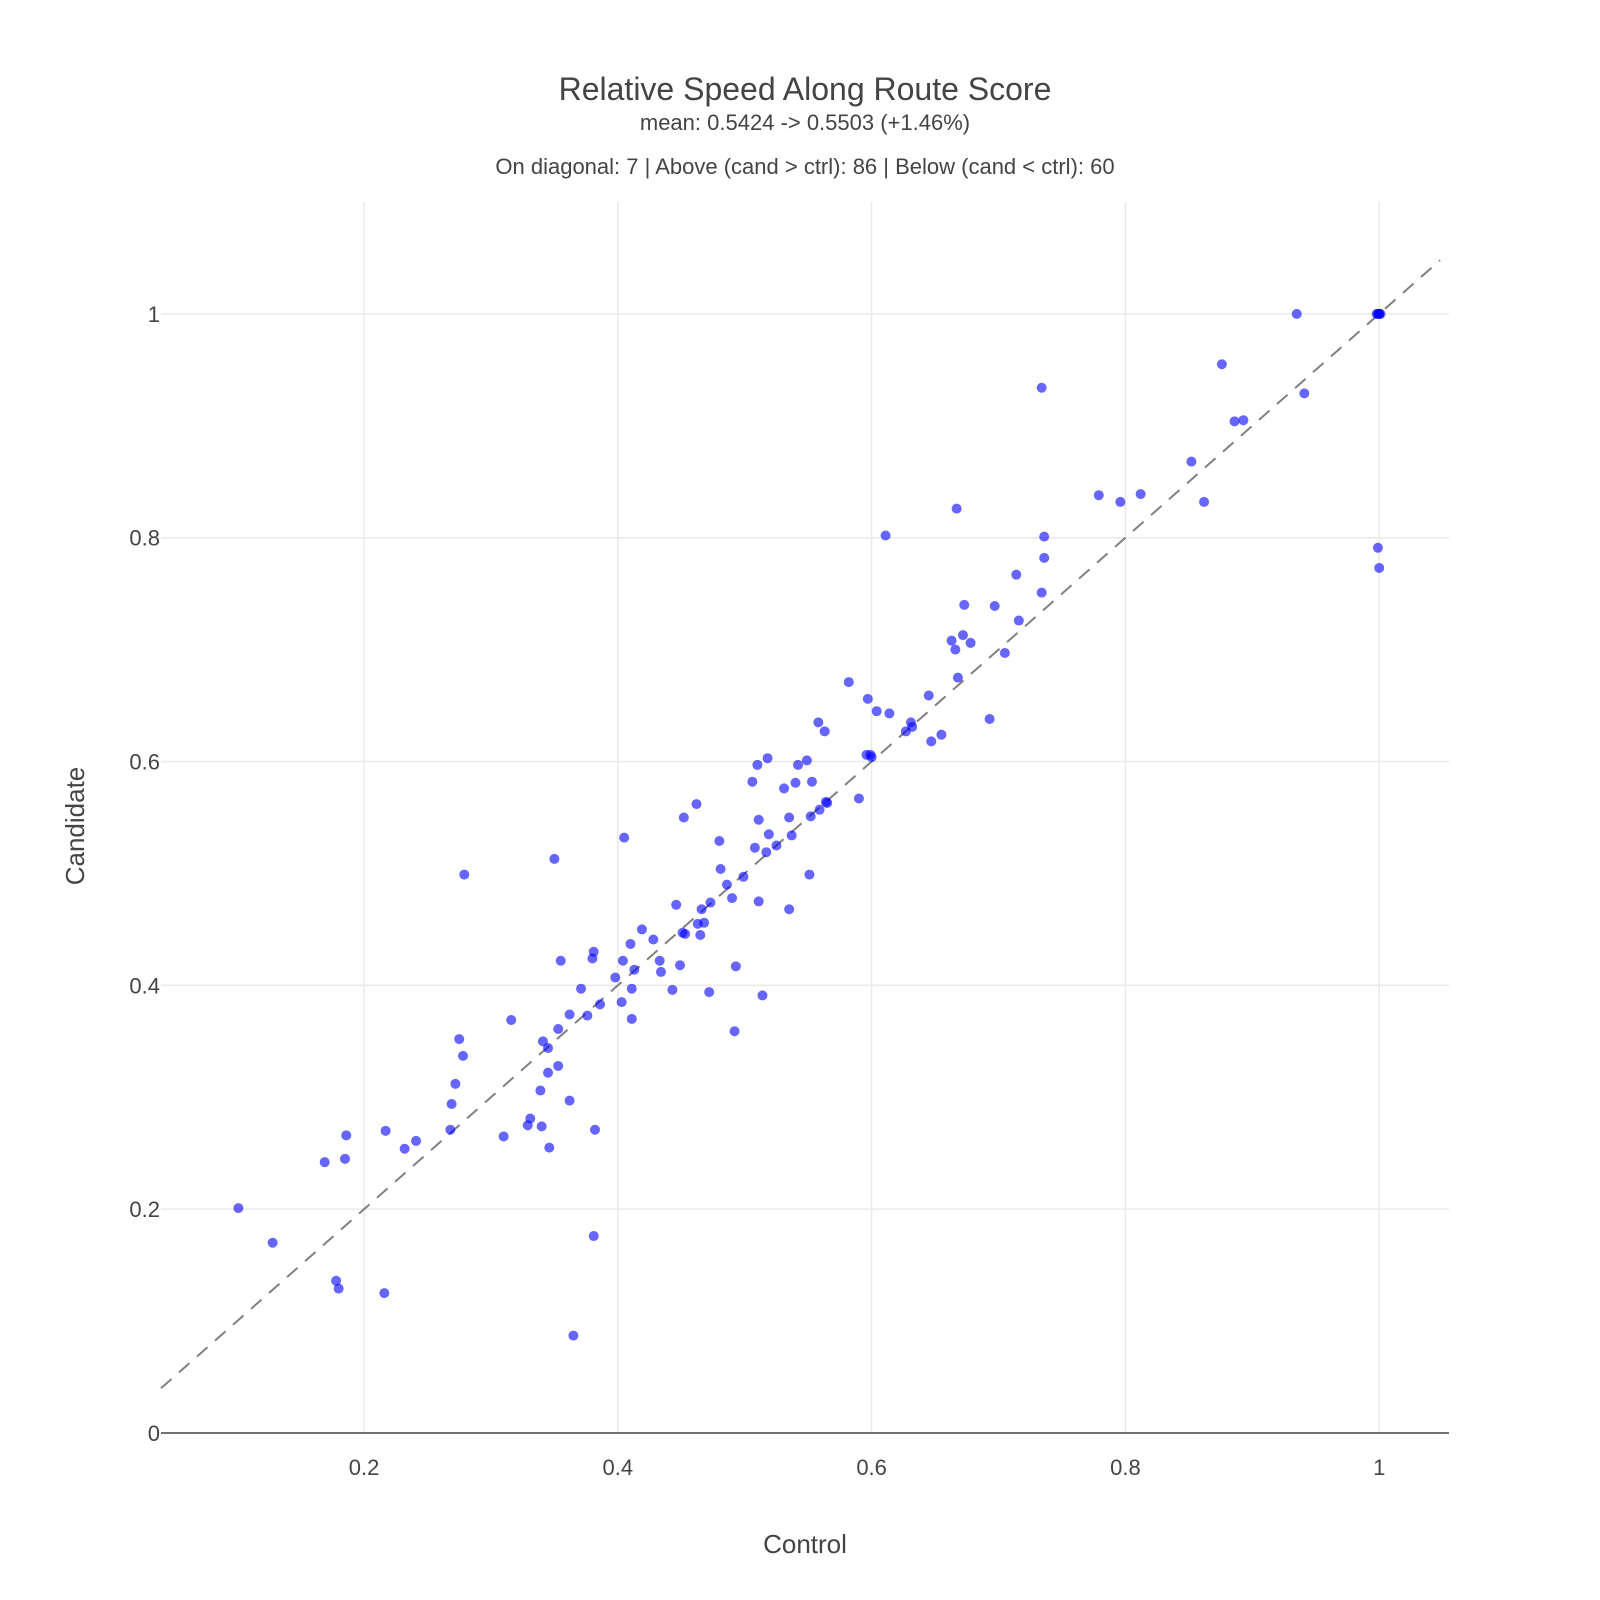  Describe the element at coordinates (144, 538) in the screenshot. I see `y-tick-label: 0.8` at that location.